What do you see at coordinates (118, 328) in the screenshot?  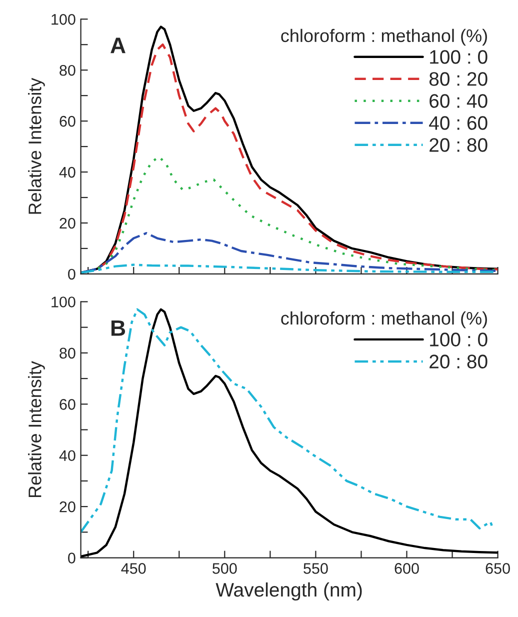 I see `annotation: B` at bounding box center [118, 328].